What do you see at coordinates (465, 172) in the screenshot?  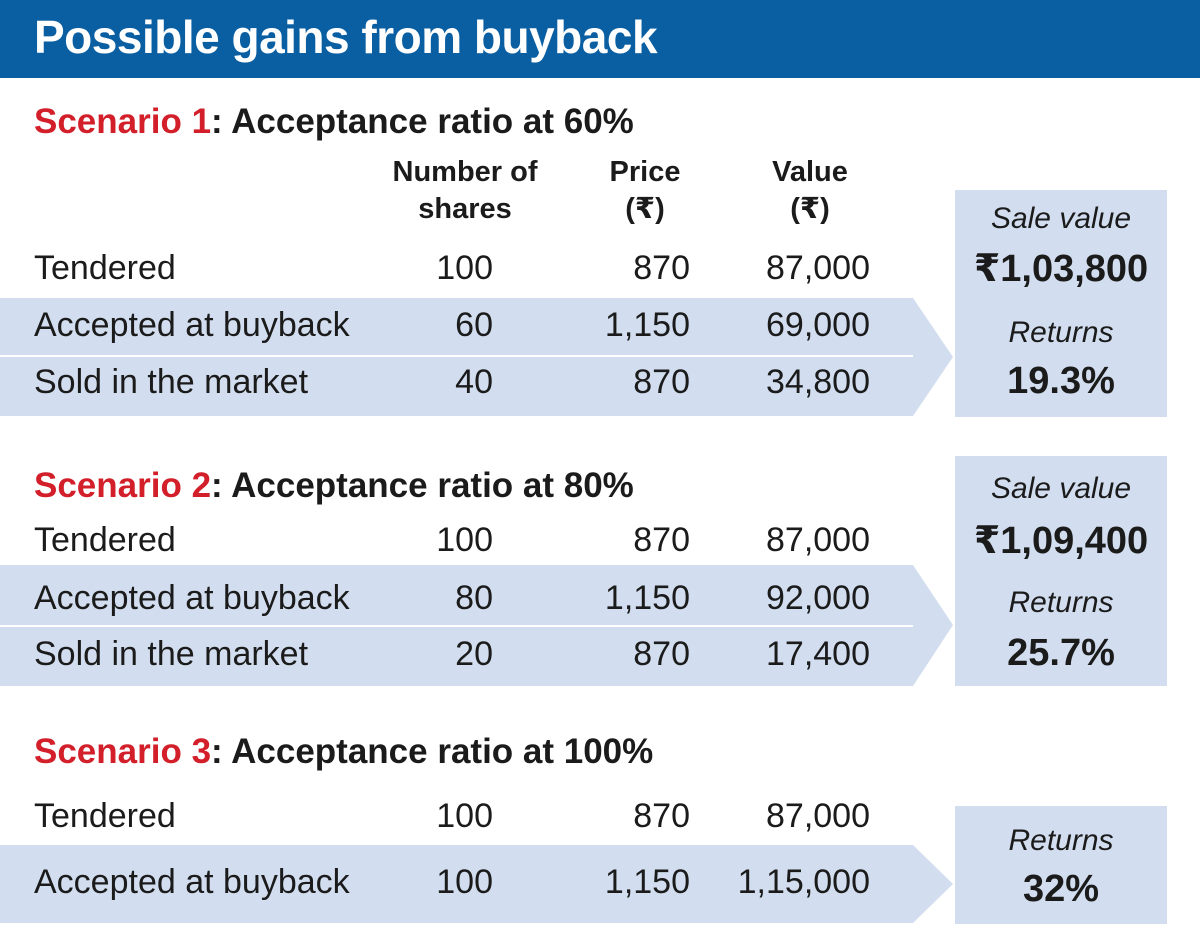 I see `column-header-shares-line1: Number of` at bounding box center [465, 172].